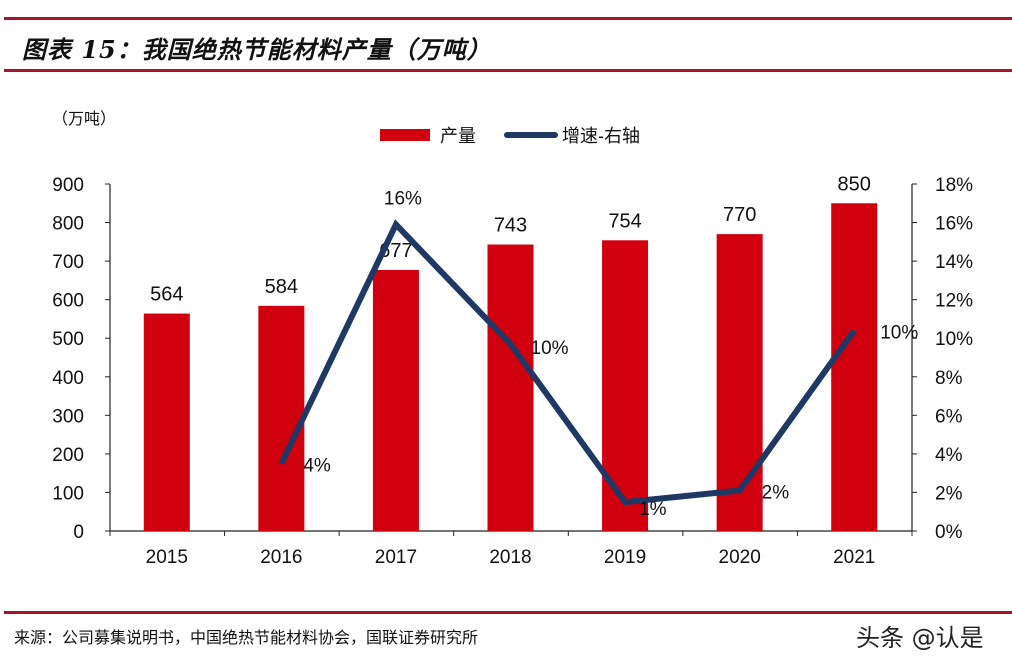  Describe the element at coordinates (167, 557) in the screenshot. I see `x-tick-label: 2015` at that location.